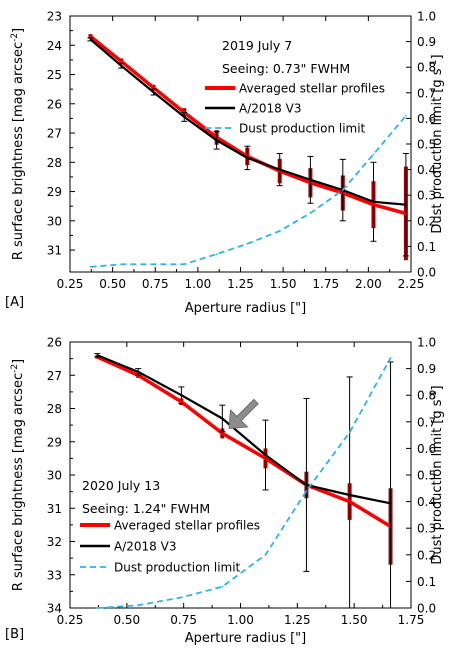 The width and height of the screenshot is (463, 653). What do you see at coordinates (18, 144) in the screenshot?
I see `y-axis-label: R surface brightness [mag arcsec-2]` at bounding box center [18, 144].